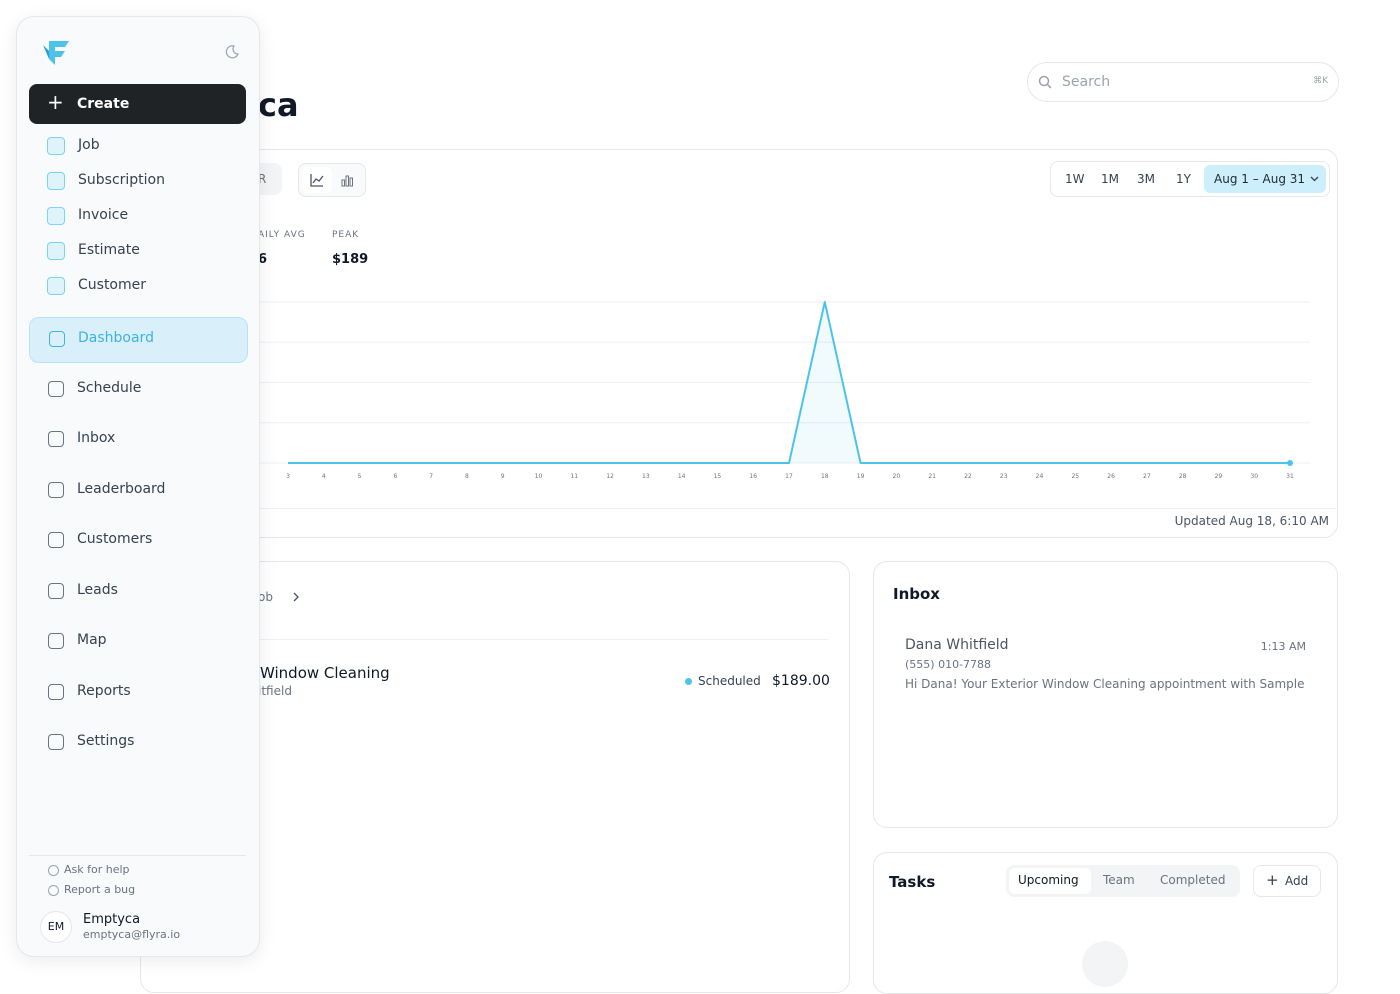  I want to click on x-tick-label: 16, so click(753, 476).